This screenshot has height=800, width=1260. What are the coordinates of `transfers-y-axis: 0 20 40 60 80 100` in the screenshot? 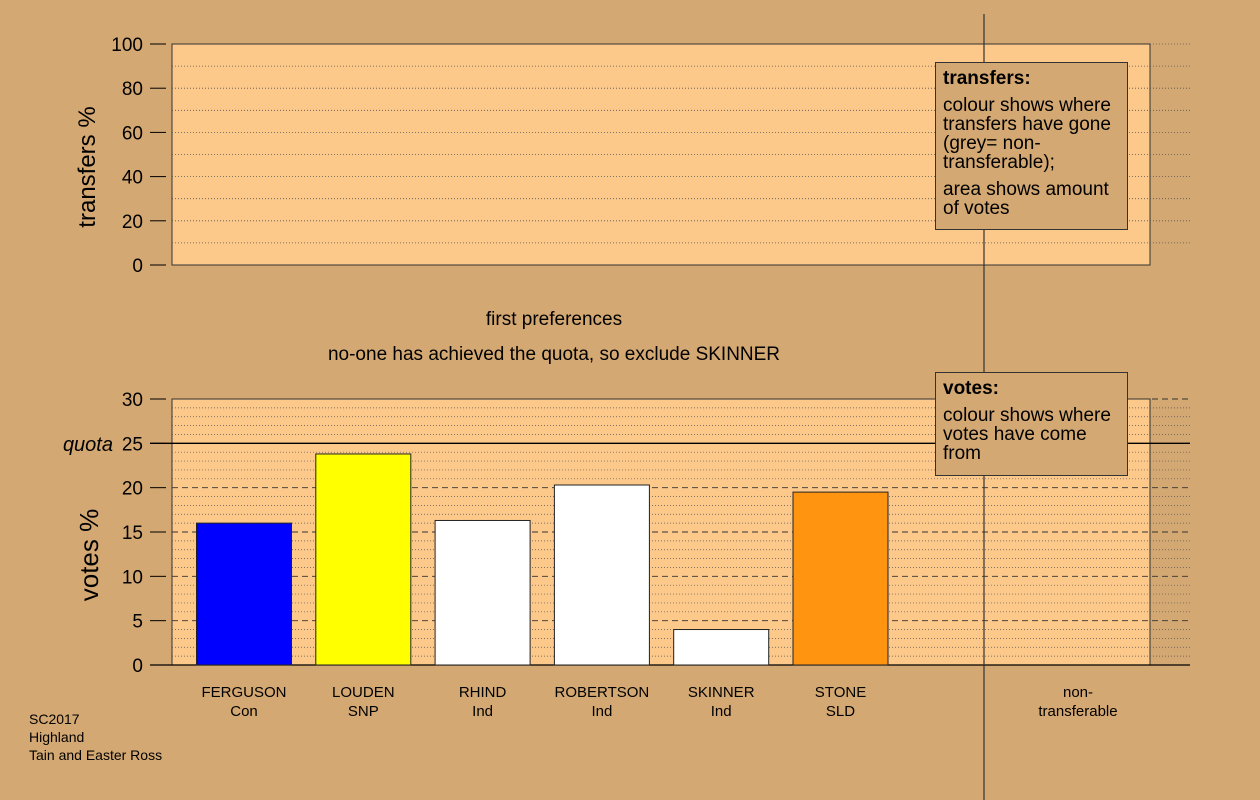 It's located at (138, 156).